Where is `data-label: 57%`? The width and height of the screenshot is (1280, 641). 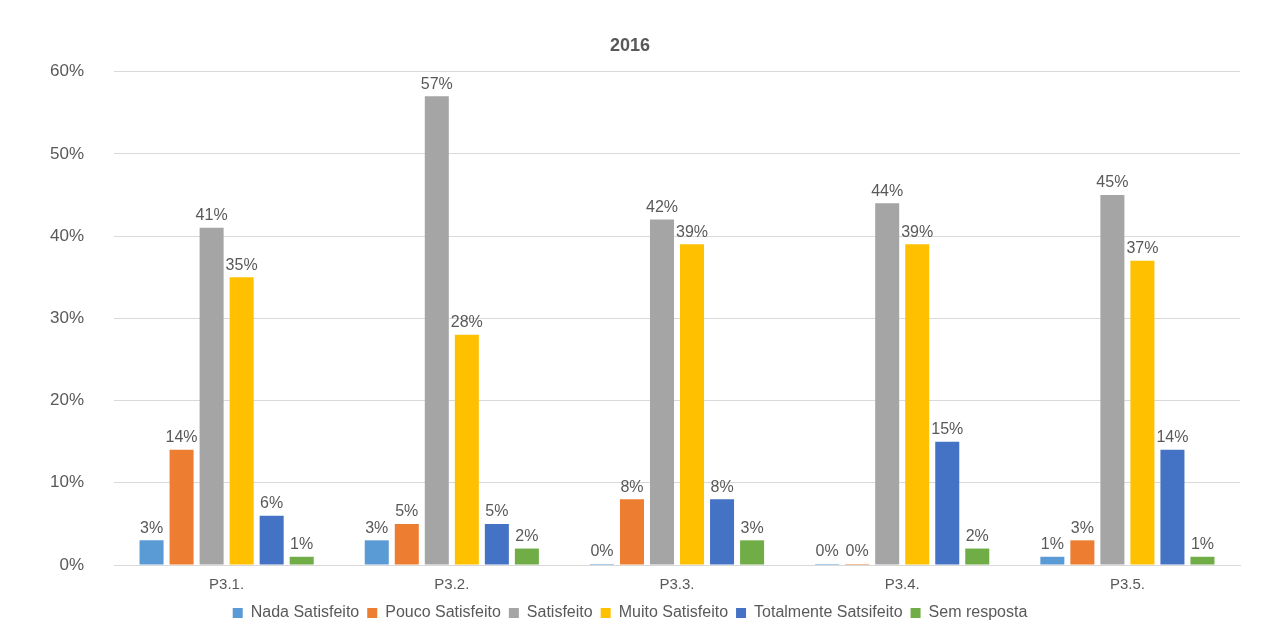 data-label: 57% is located at coordinates (436, 83).